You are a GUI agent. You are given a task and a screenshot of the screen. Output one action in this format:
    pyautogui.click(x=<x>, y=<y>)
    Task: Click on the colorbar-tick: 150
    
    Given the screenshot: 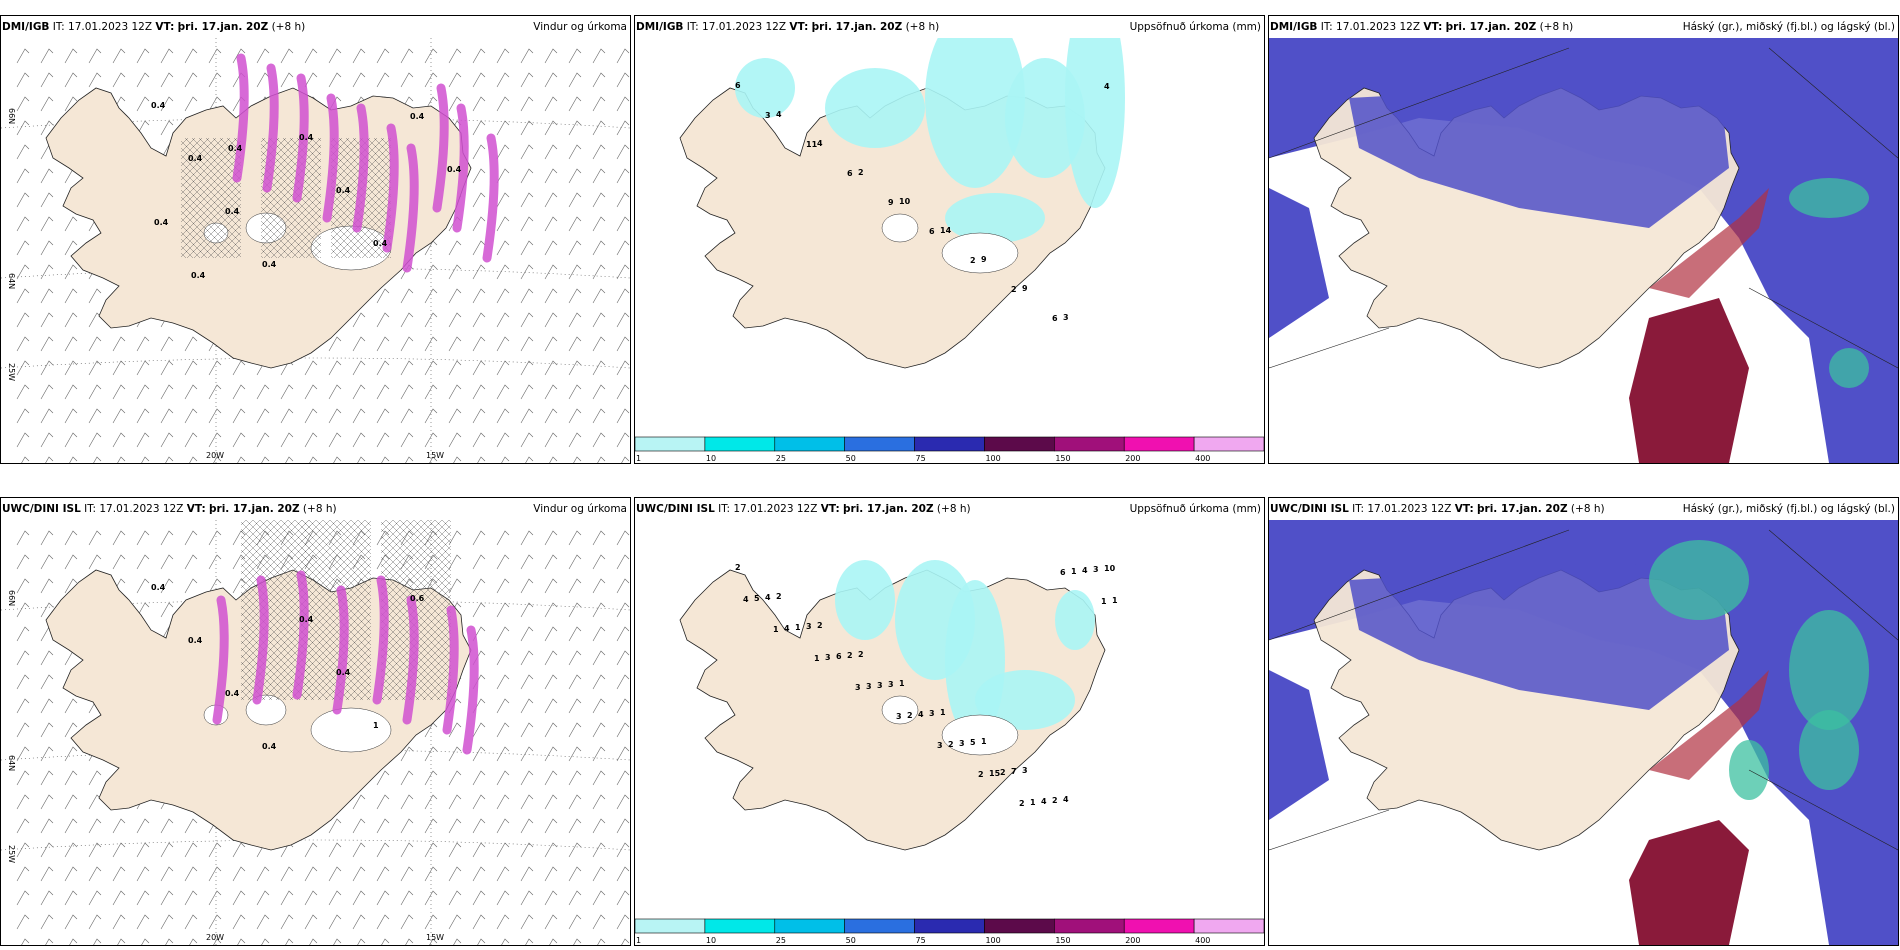 What is the action you would take?
    pyautogui.click(x=1062, y=940)
    